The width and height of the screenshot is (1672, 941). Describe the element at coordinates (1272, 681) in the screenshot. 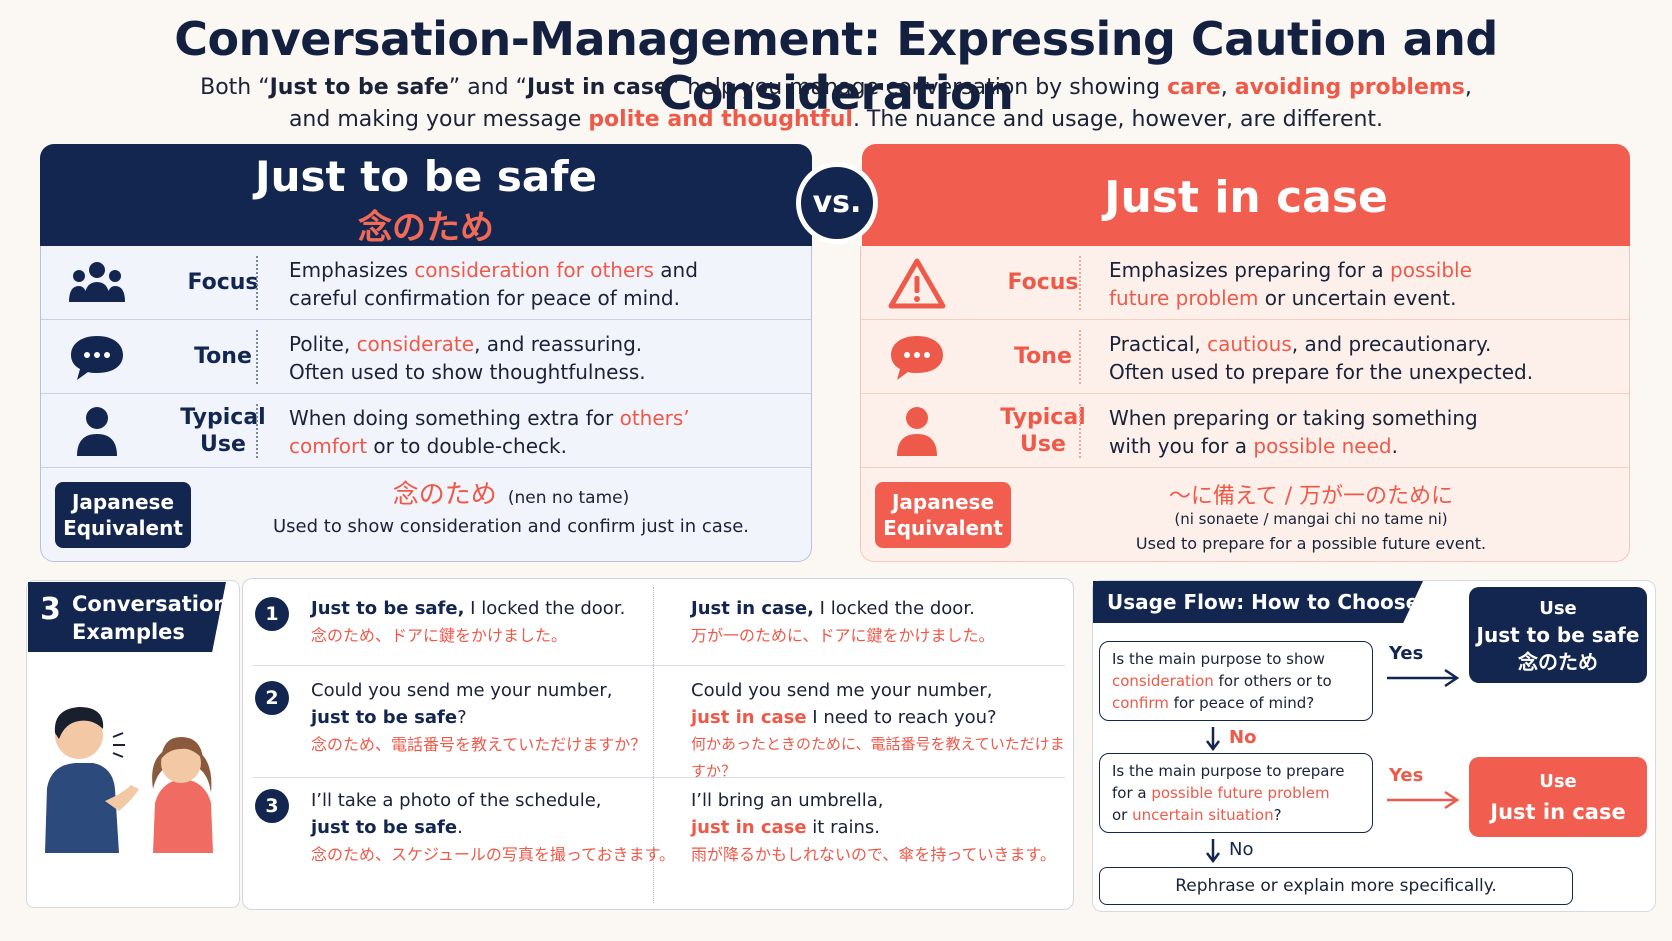

I see `question-text: for others or to` at that location.